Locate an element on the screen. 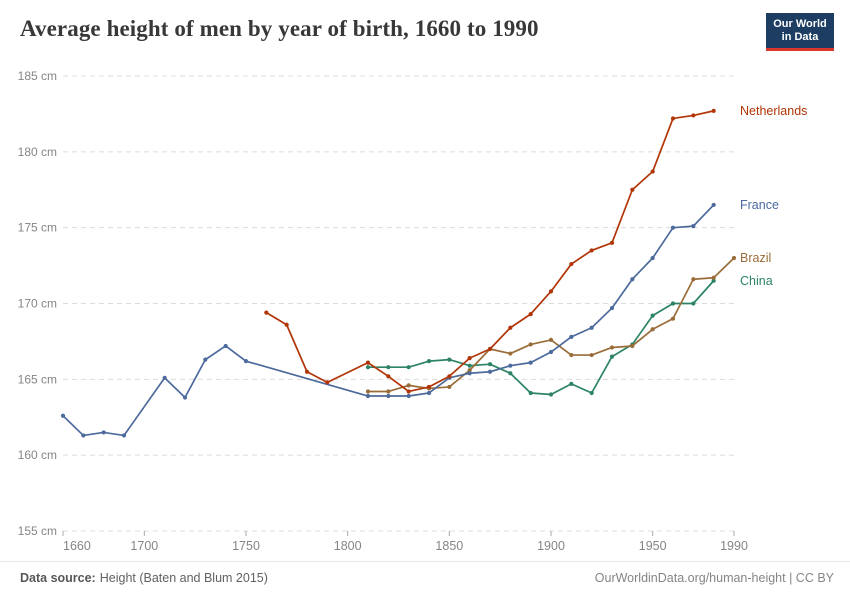  x-tick-label: 1990 is located at coordinates (734, 546).